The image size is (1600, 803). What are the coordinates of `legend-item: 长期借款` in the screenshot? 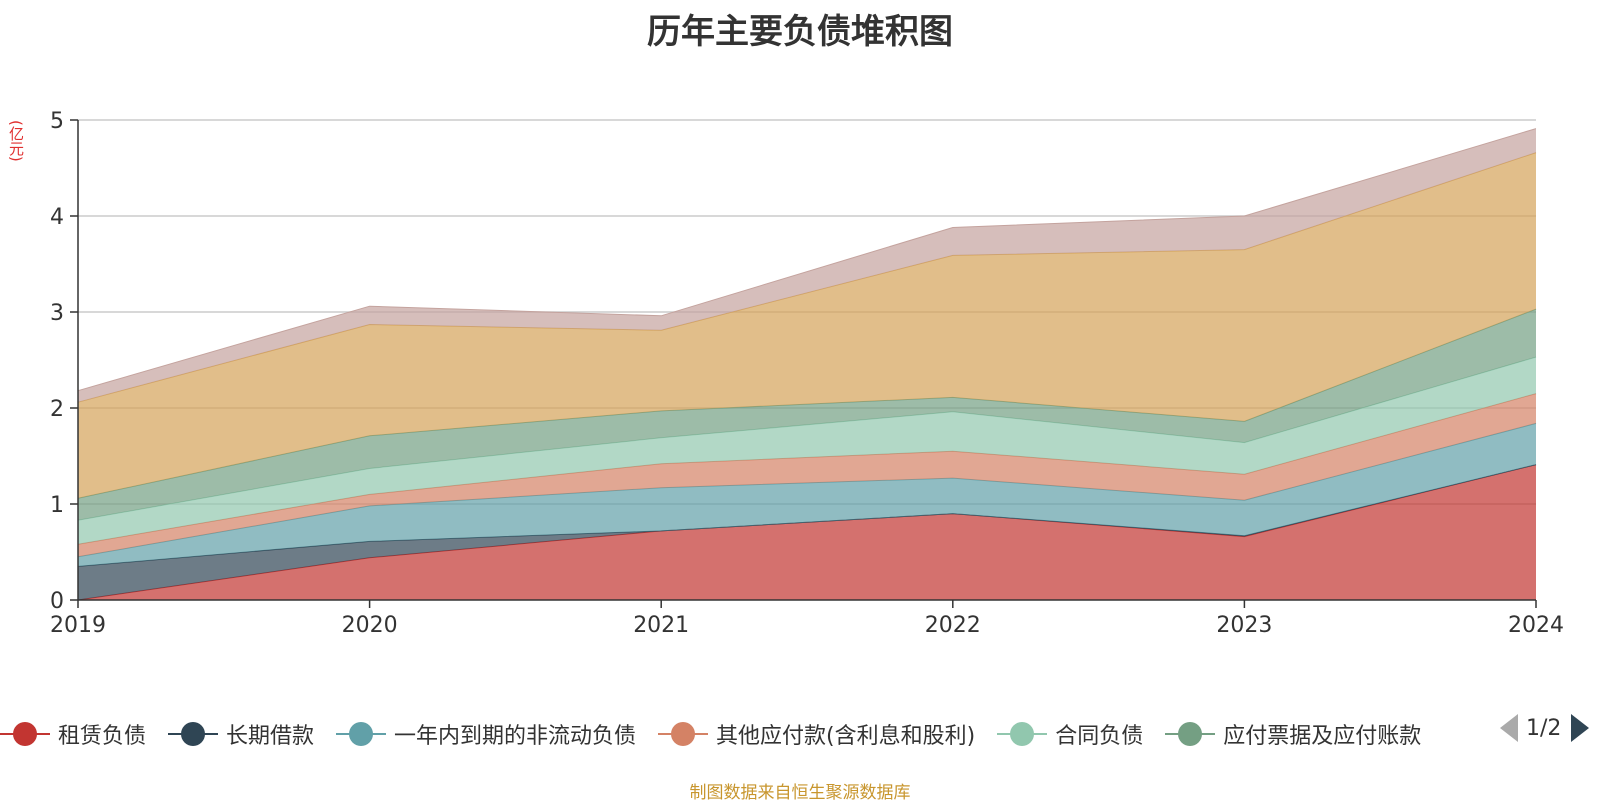 It's located at (241, 734).